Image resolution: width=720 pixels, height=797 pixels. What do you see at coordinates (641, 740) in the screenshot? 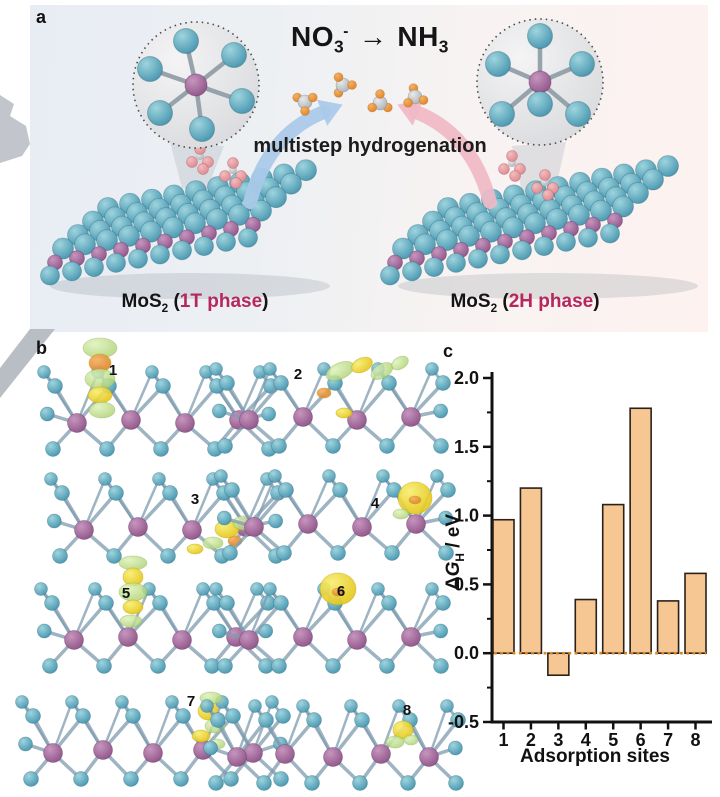
I see `svg-text: 6` at bounding box center [641, 740].